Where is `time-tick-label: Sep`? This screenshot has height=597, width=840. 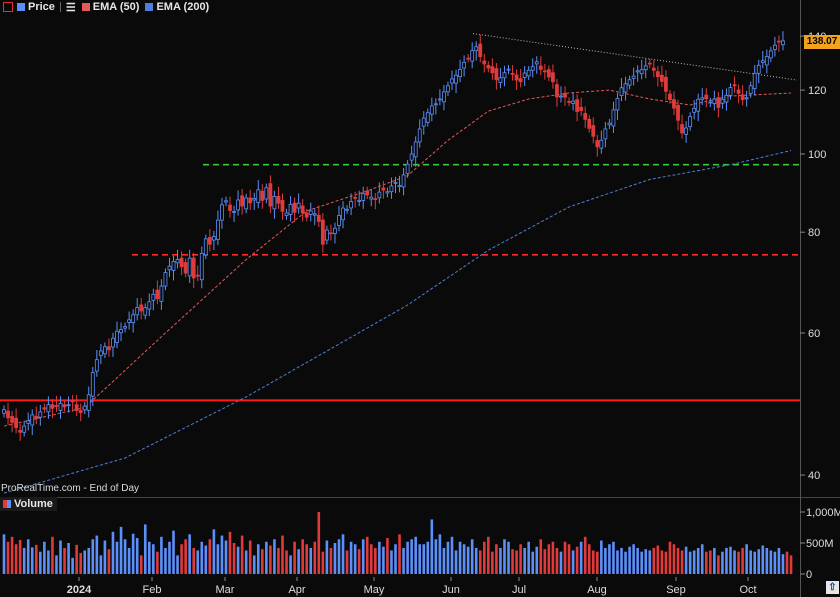
time-tick-label: Sep is located at coordinates (676, 590).